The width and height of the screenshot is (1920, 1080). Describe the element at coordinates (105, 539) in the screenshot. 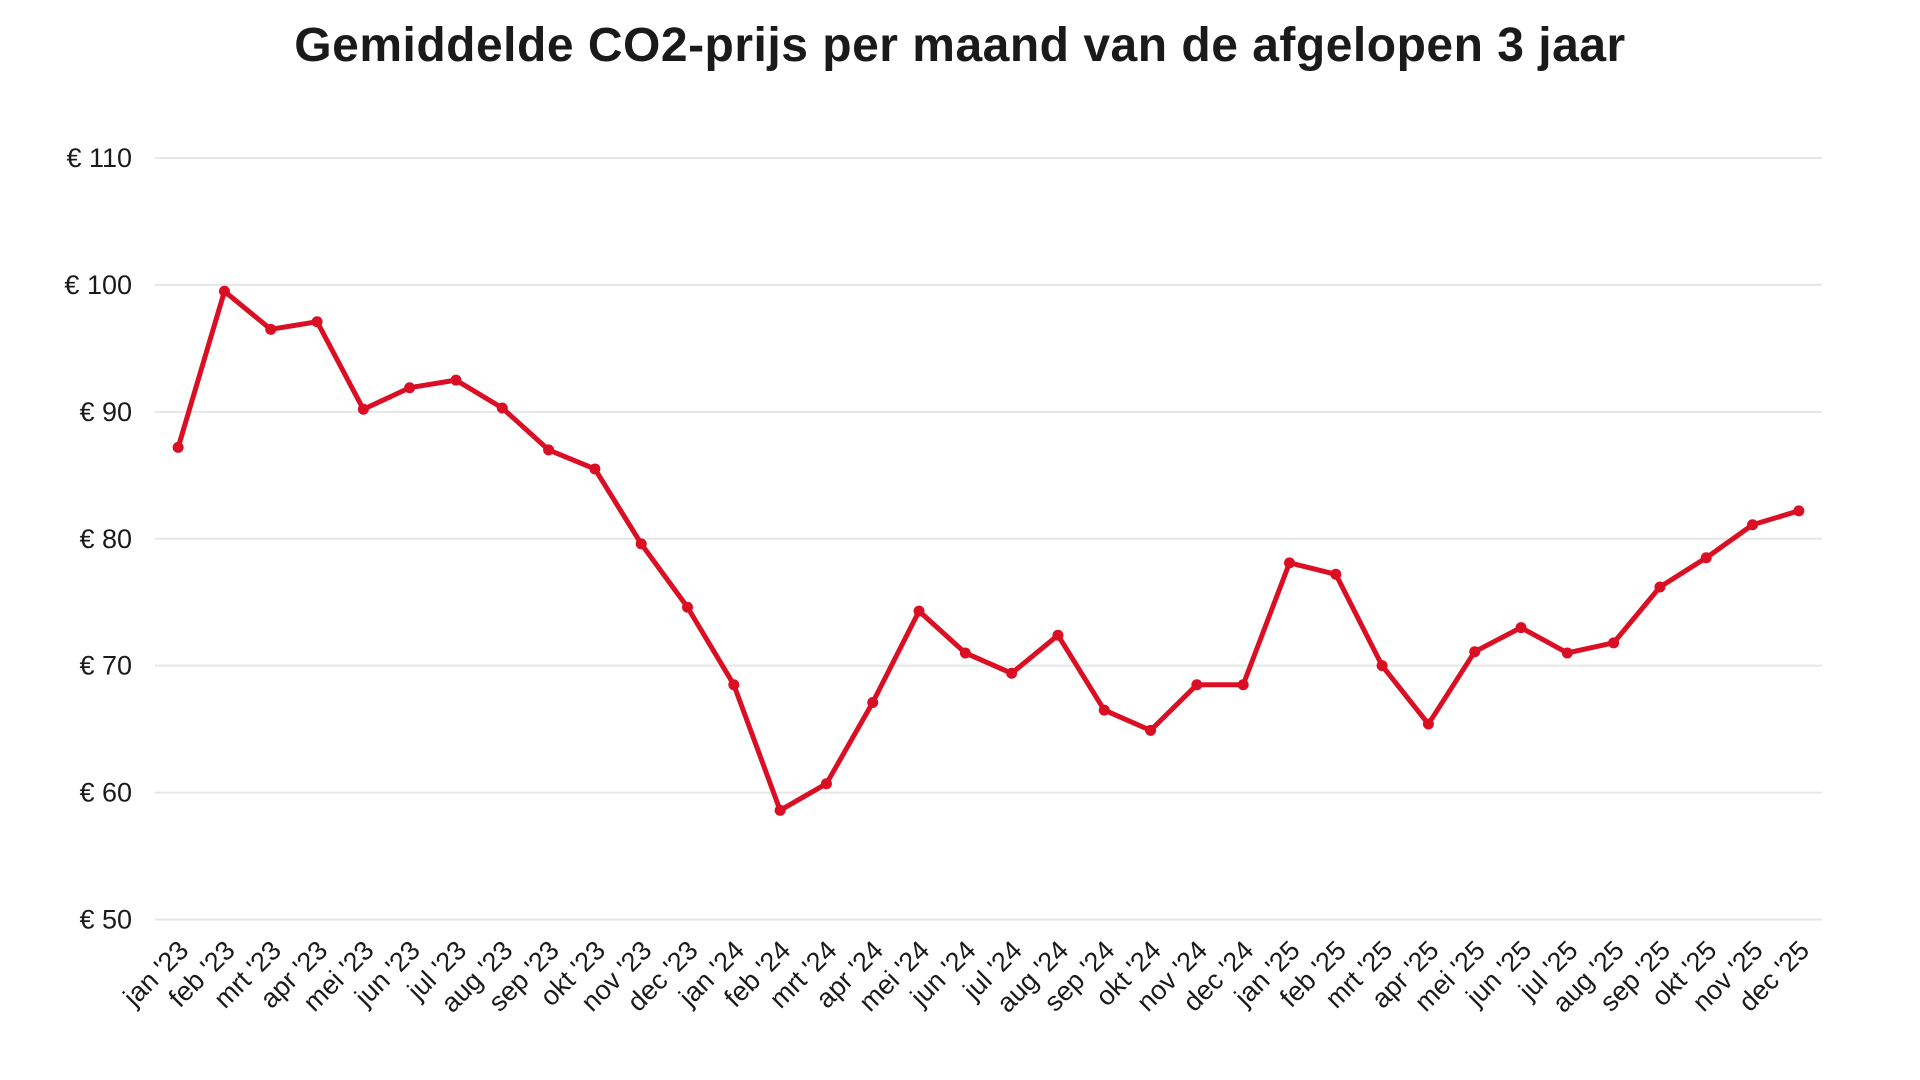

I see `y-axis-tick-label: € 80` at that location.